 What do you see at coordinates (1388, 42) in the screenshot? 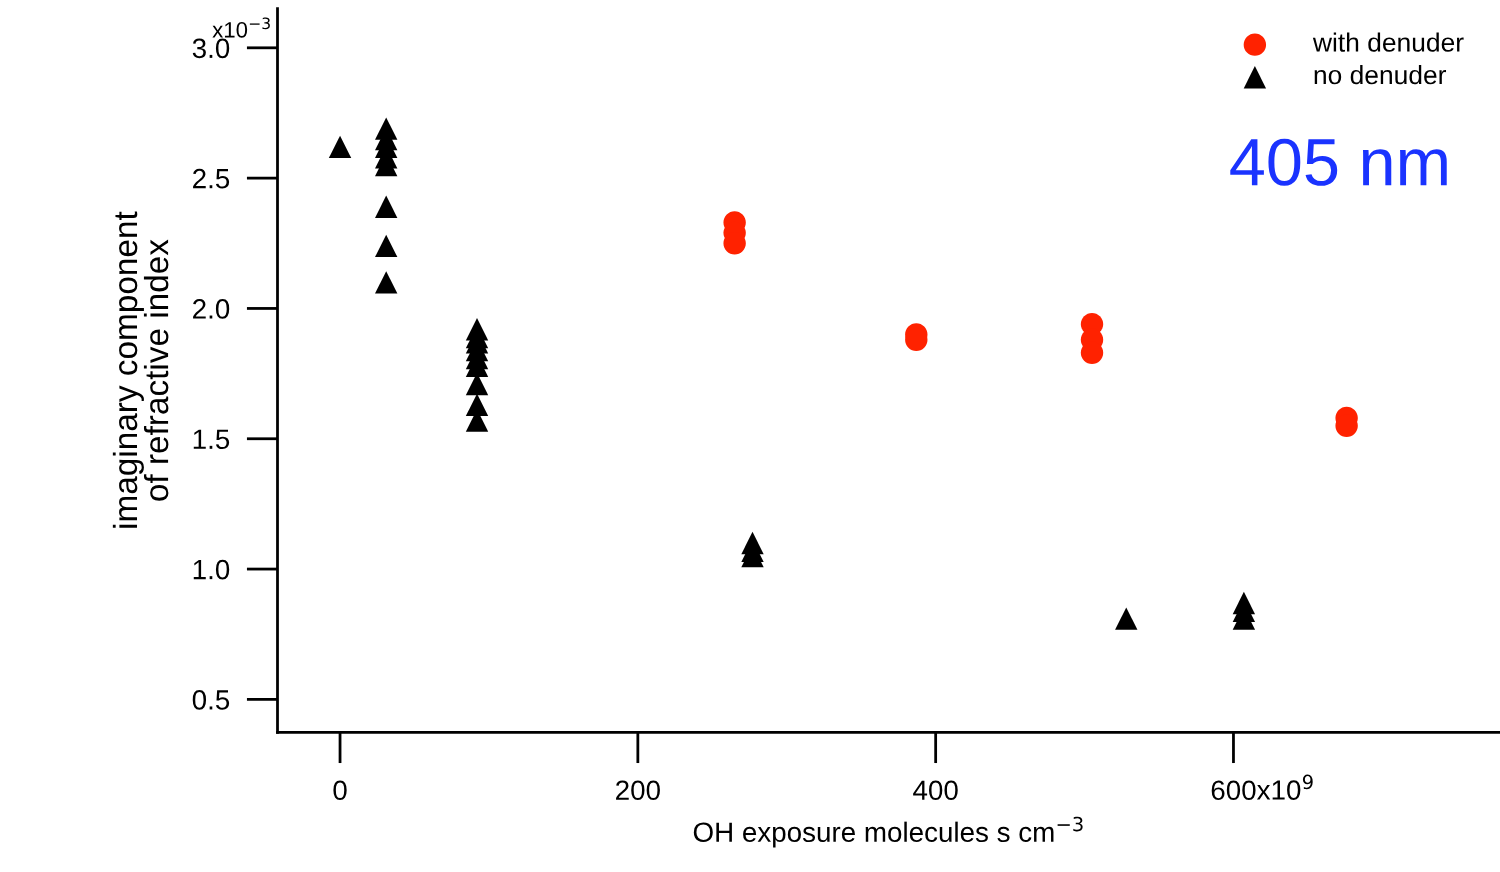
I see `legend-label: with denuder` at bounding box center [1388, 42].